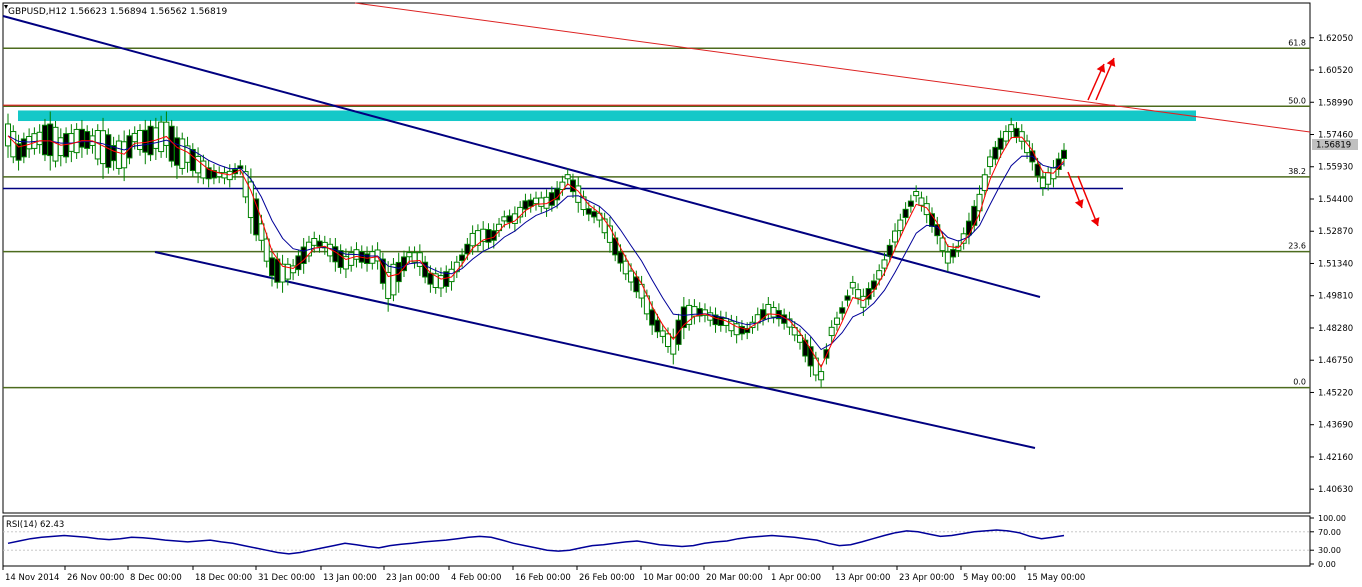 The width and height of the screenshot is (1362, 587). I want to click on date-tick-label: 16 Feb 00:00, so click(543, 578).